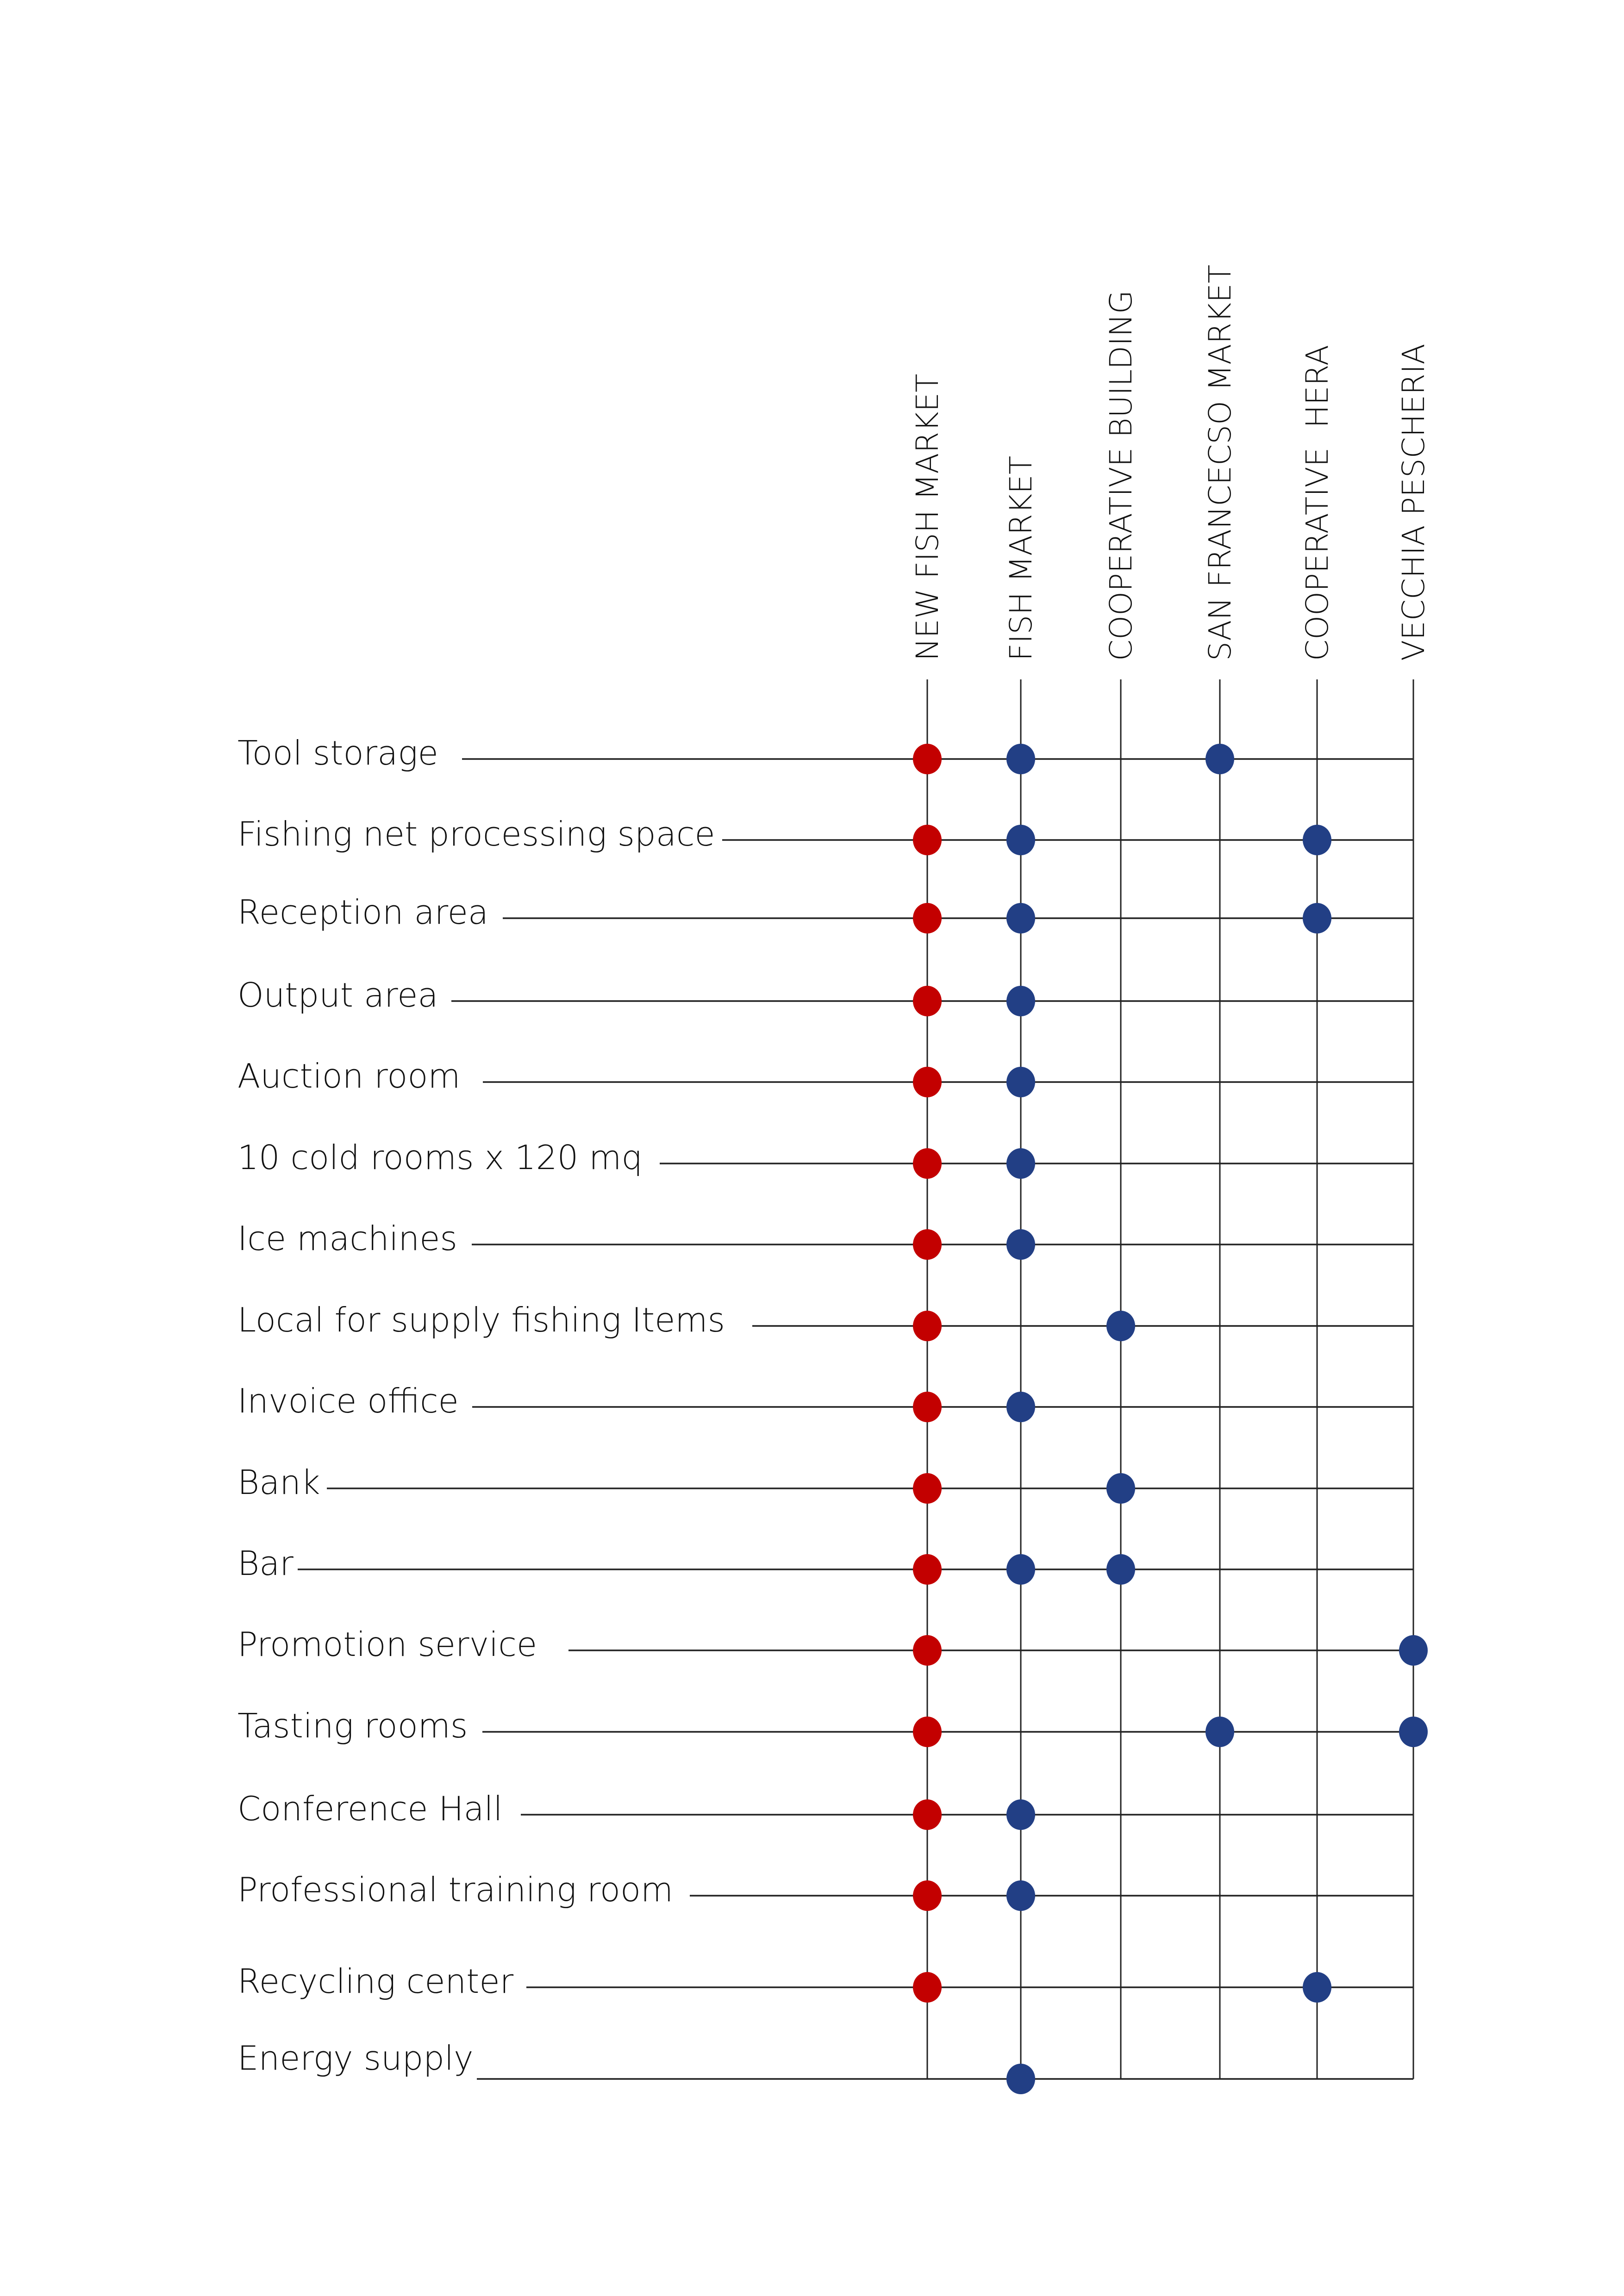  I want to click on column-header-cooperative_hera: COOPERATIVE HERA, so click(1317, 503).